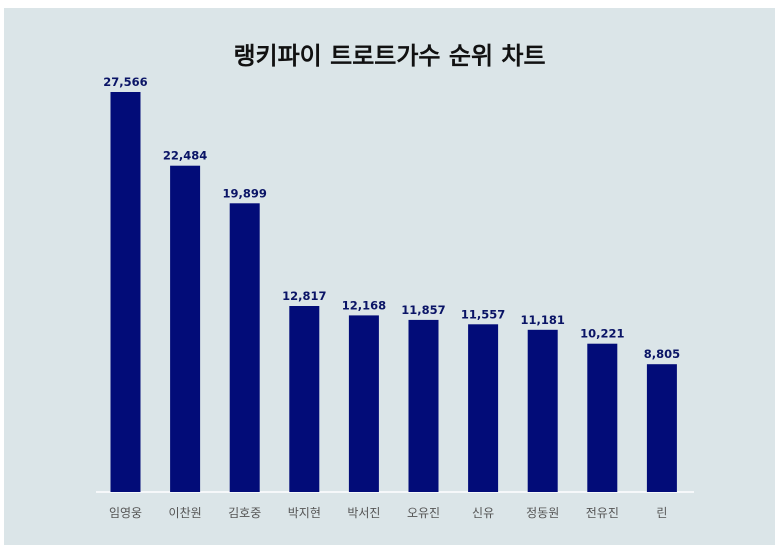 The image size is (779, 551). What do you see at coordinates (542, 513) in the screenshot?
I see `category-label-8: 정동원` at bounding box center [542, 513].